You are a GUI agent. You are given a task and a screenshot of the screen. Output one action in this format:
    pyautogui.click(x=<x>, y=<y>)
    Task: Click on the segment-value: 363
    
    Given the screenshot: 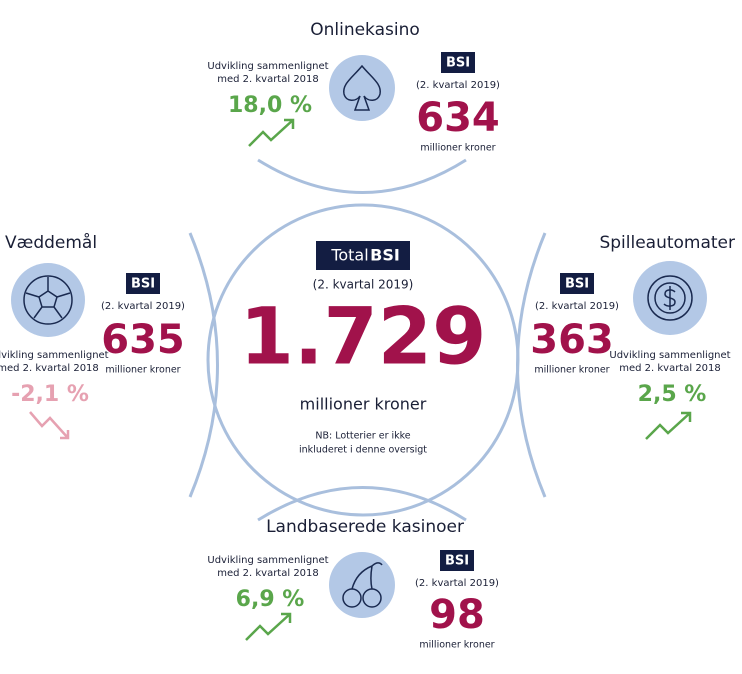 What is the action you would take?
    pyautogui.click(x=572, y=340)
    